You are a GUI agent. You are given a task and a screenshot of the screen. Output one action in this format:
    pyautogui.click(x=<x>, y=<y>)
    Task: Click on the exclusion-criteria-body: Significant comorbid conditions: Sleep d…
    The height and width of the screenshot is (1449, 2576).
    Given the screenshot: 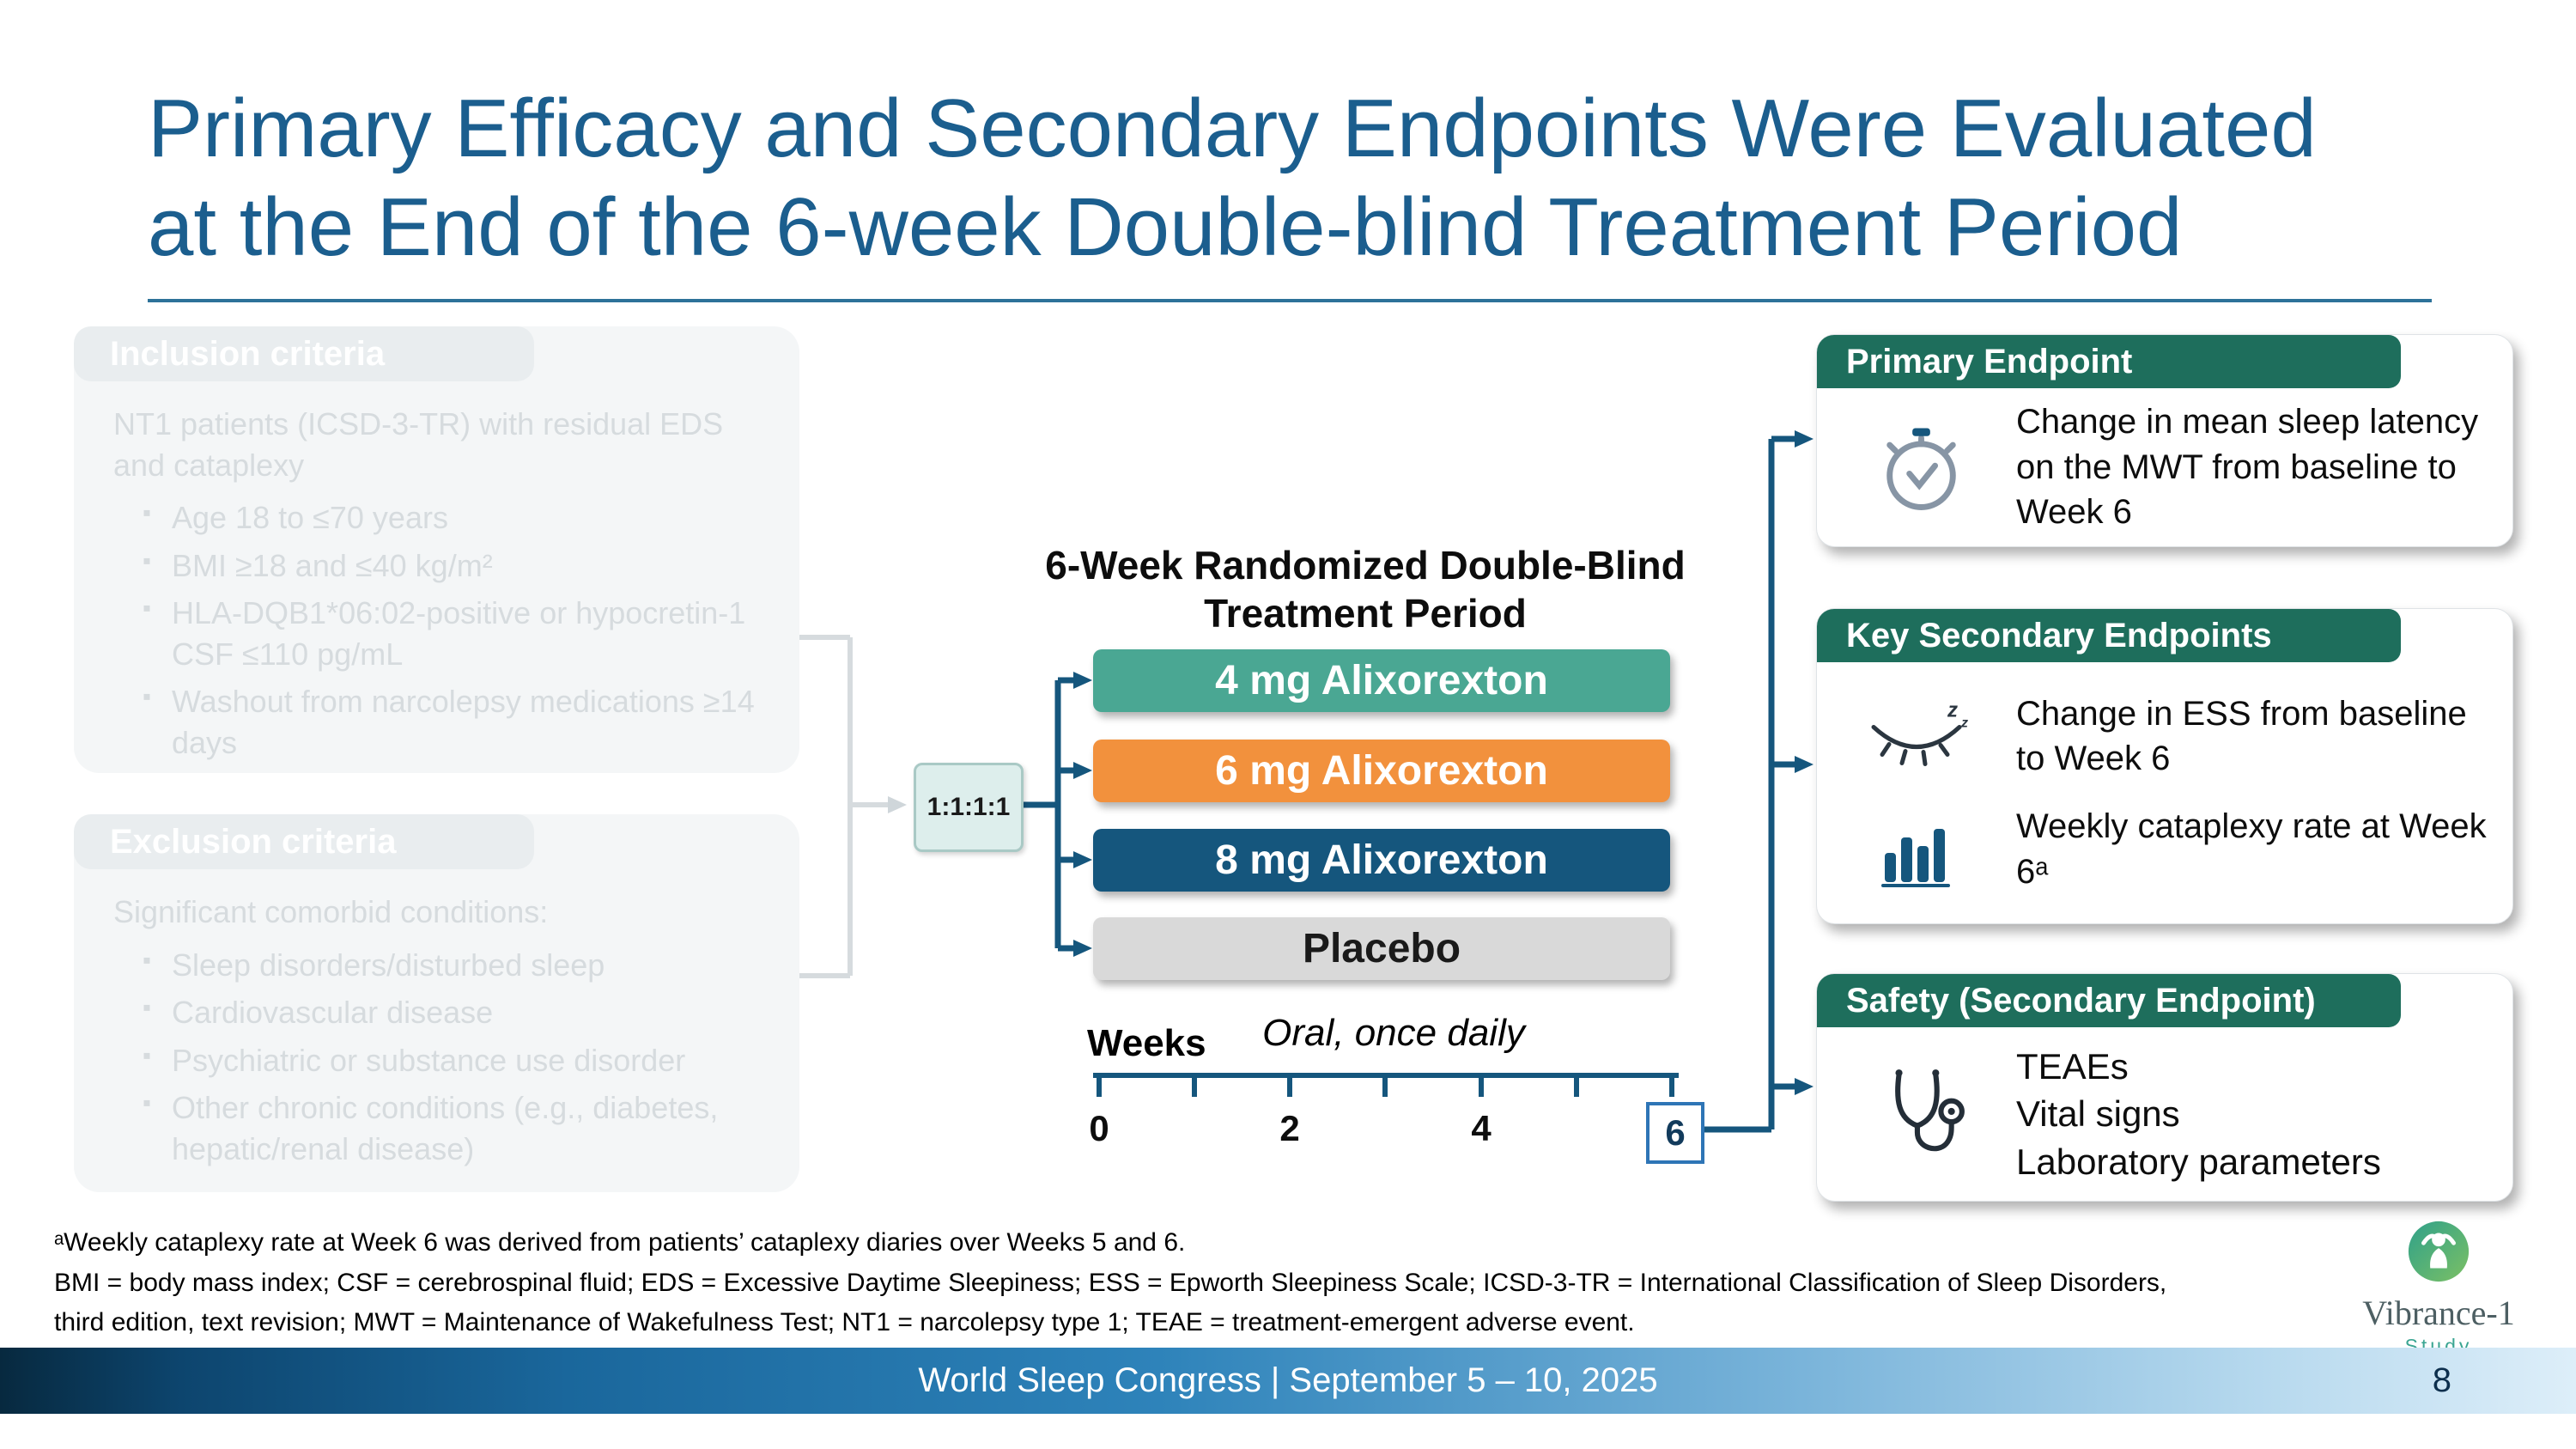 What is the action you would take?
    pyautogui.click(x=436, y=1029)
    